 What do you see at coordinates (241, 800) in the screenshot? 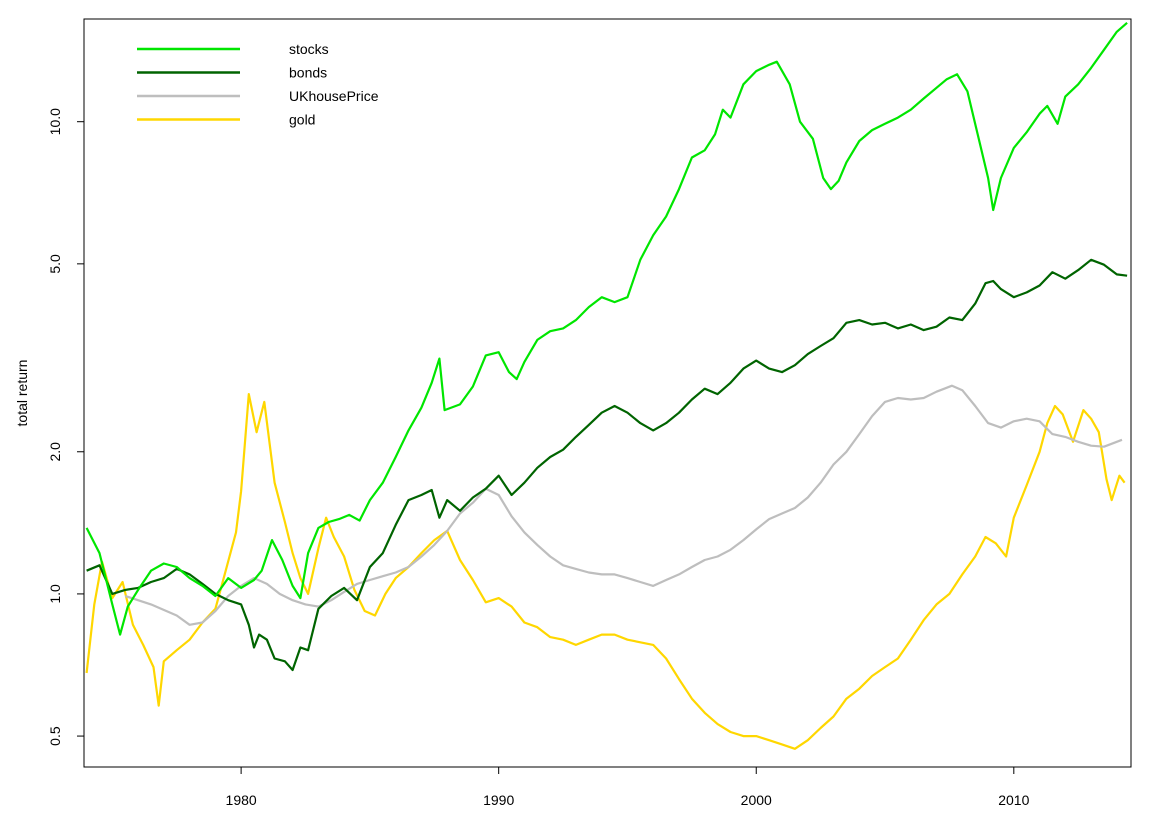
I see `x-tick-label: 1980` at bounding box center [241, 800].